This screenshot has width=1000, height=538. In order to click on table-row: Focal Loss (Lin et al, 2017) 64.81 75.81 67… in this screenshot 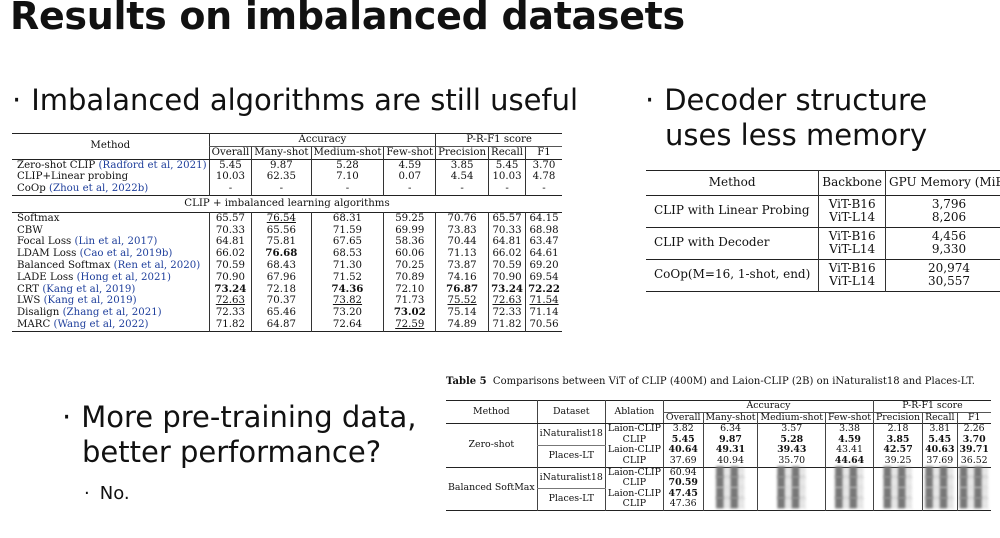, I will do `click(287, 242)`.